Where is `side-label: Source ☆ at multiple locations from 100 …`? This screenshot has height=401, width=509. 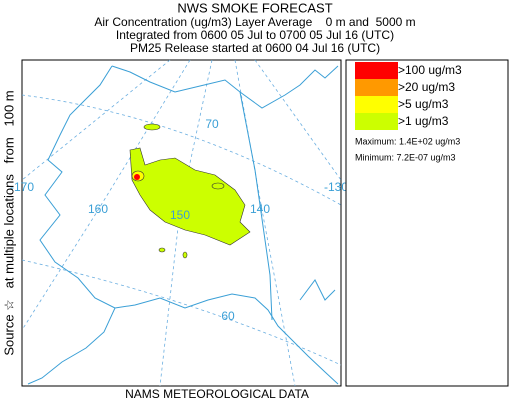
side-label: Source ☆ at multiple locations from 100 … is located at coordinates (8, 222).